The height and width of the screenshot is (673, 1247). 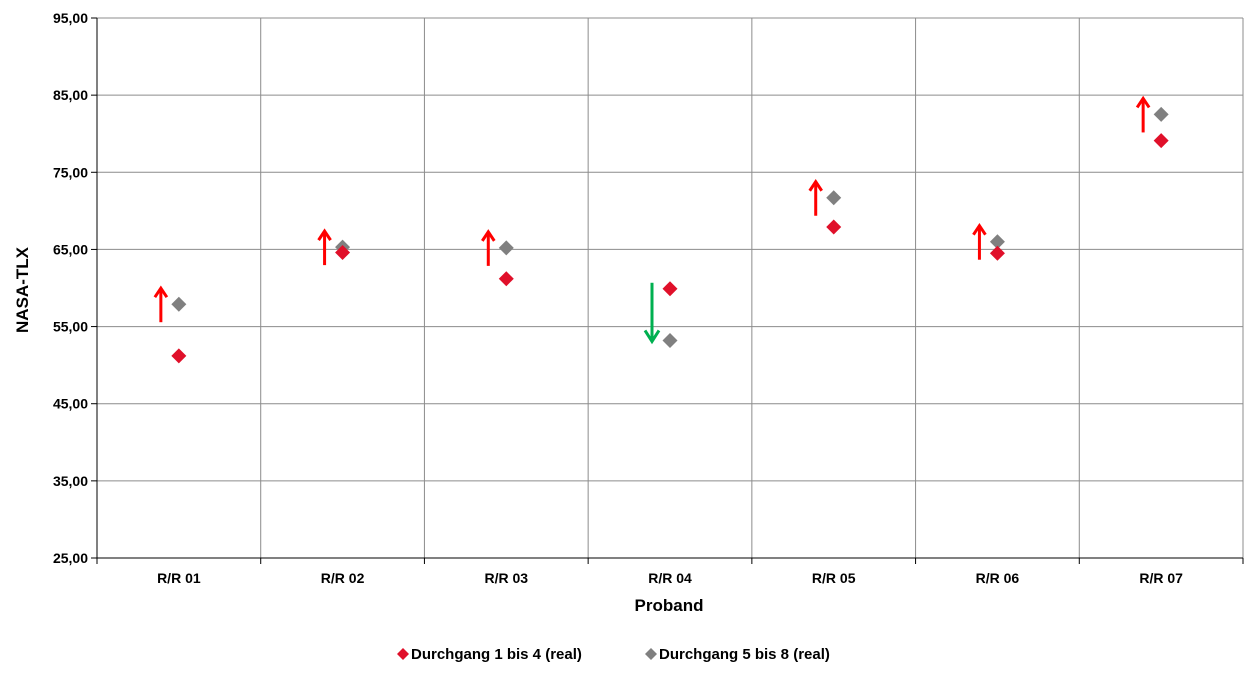 What do you see at coordinates (834, 578) in the screenshot?
I see `x-tick-label: R/R 05` at bounding box center [834, 578].